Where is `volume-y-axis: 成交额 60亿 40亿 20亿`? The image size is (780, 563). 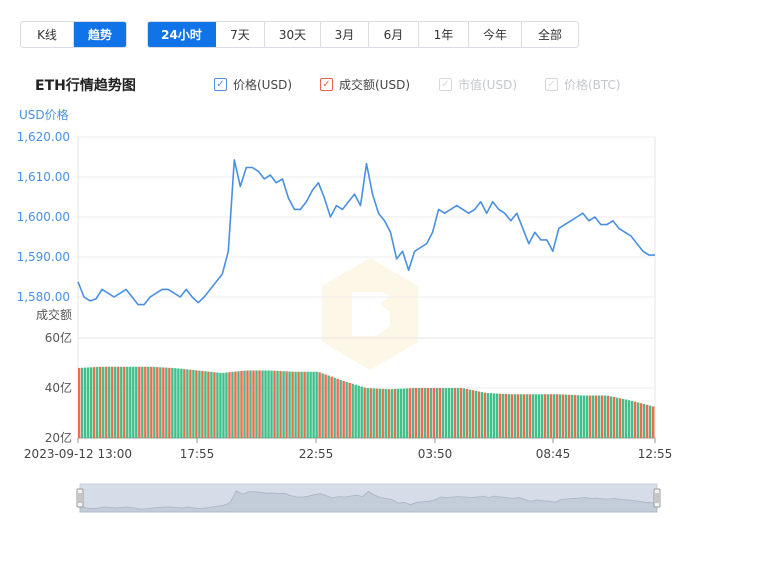 volume-y-axis: 成交额 60亿 40亿 20亿 is located at coordinates (54, 376).